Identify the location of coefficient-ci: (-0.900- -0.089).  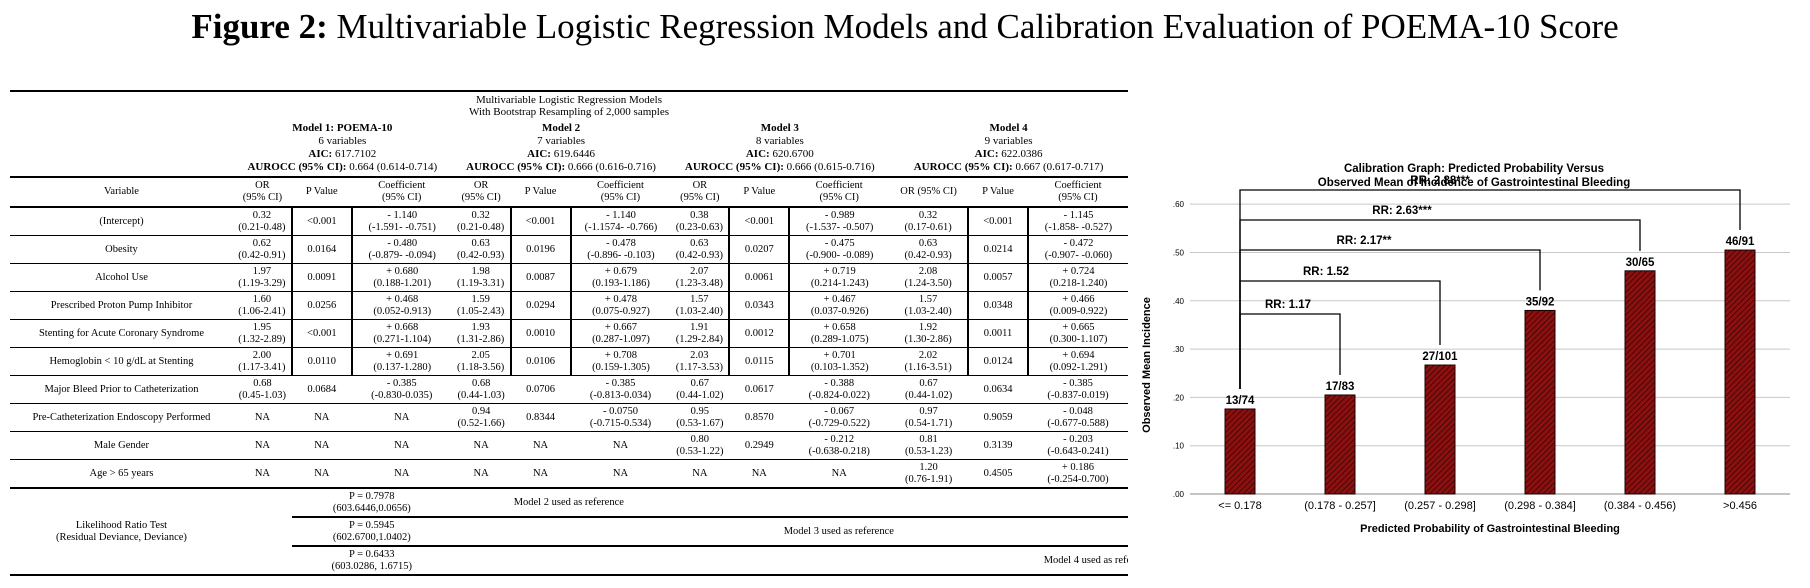
(840, 255).